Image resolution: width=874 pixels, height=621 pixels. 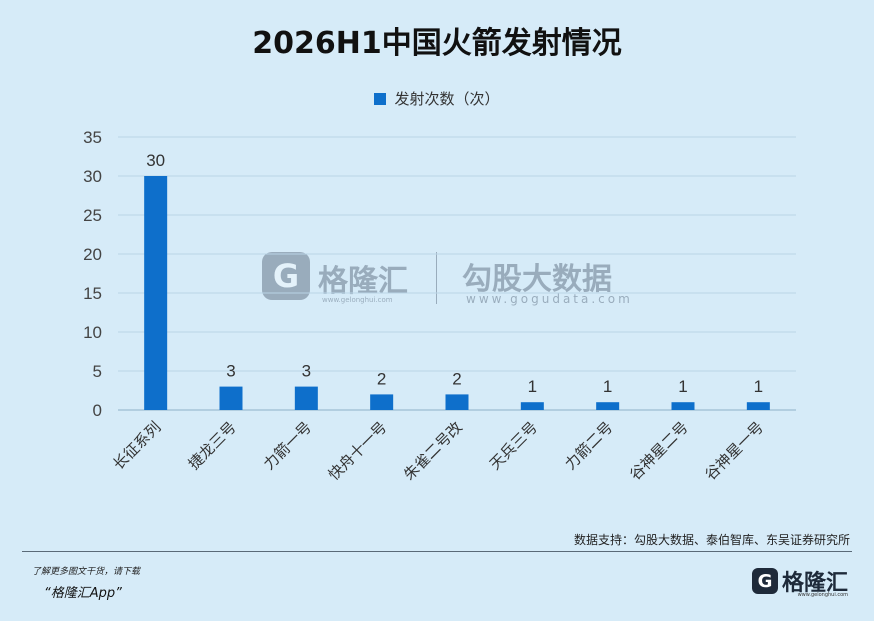 I want to click on y-axis-ticks: 0 5 10 15 20 25 30 35, so click(x=92, y=274).